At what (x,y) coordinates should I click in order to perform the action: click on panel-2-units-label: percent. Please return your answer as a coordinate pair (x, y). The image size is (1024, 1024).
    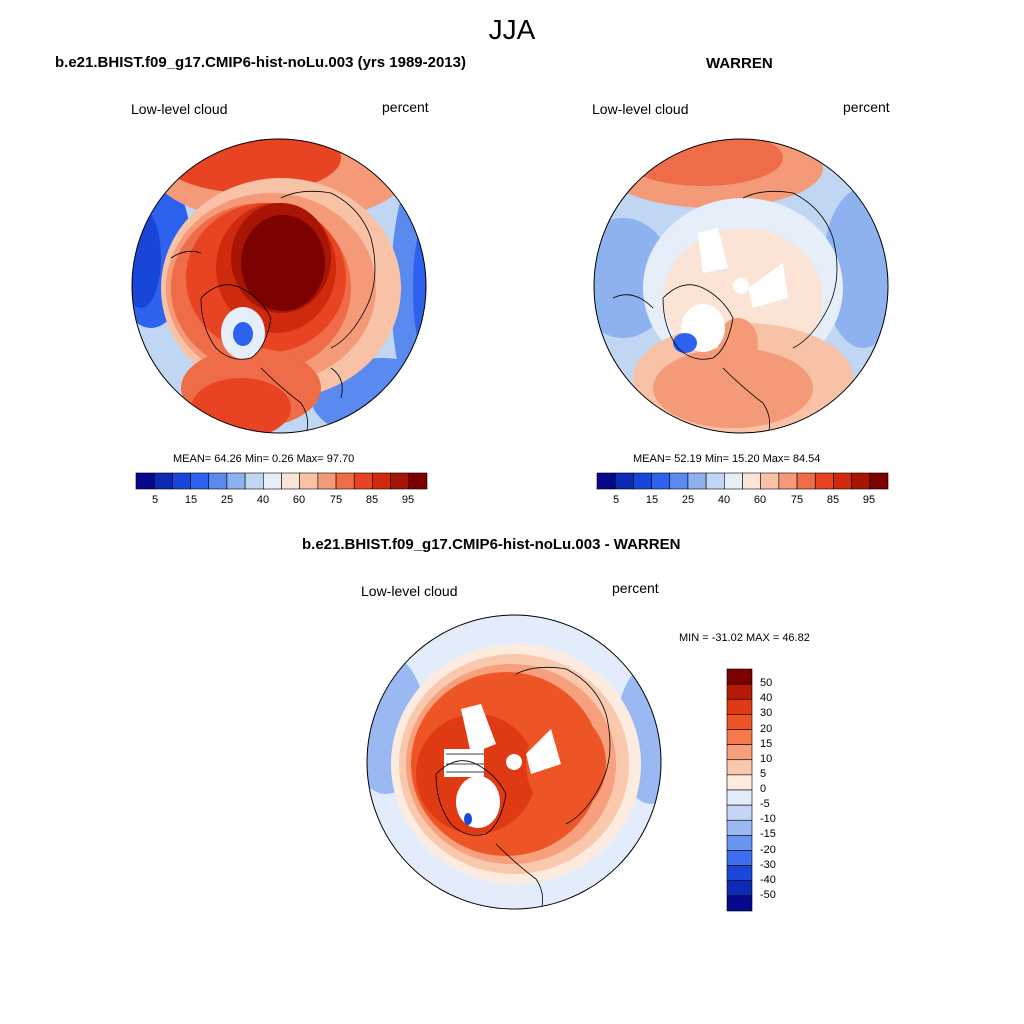
    Looking at the image, I should click on (866, 107).